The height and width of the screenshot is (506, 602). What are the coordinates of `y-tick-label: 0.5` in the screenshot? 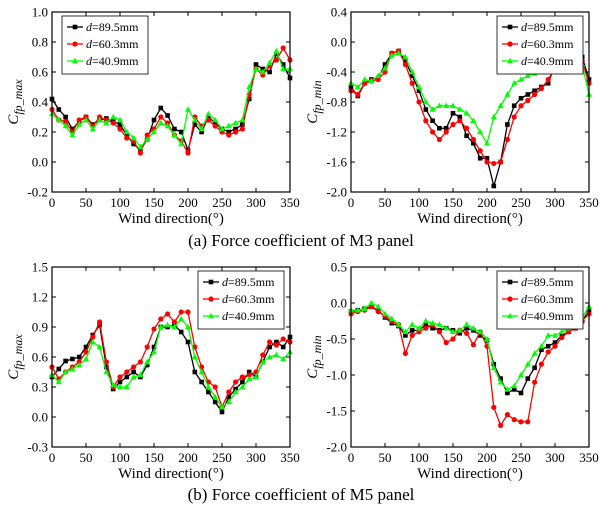 It's located at (339, 267).